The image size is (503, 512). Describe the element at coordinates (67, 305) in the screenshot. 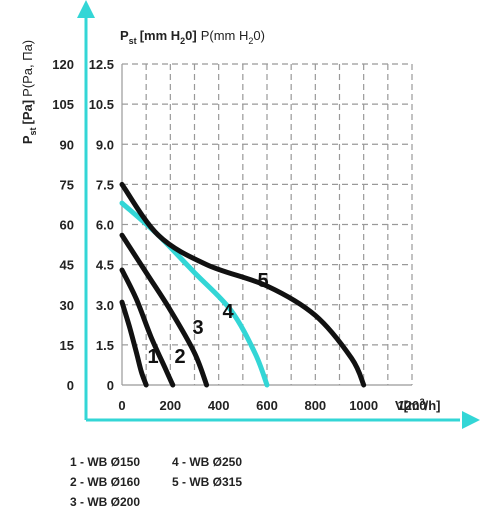

I see `y-tick-pa: 30` at that location.